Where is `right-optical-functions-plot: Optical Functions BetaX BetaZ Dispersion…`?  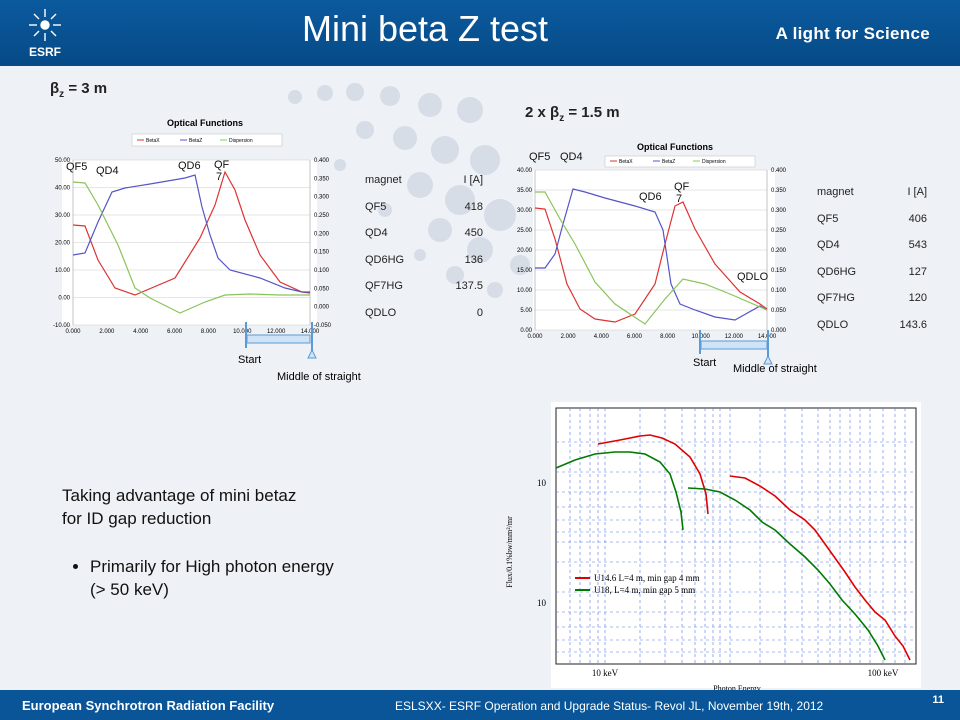 right-optical-functions-plot: Optical Functions BetaX BetaZ Dispersion… is located at coordinates (667, 258).